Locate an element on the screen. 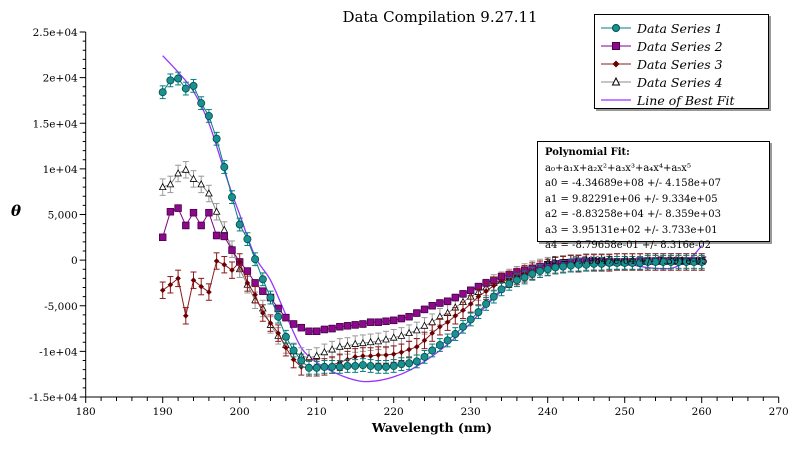  y-tick-label: 0 is located at coordinates (74, 261).